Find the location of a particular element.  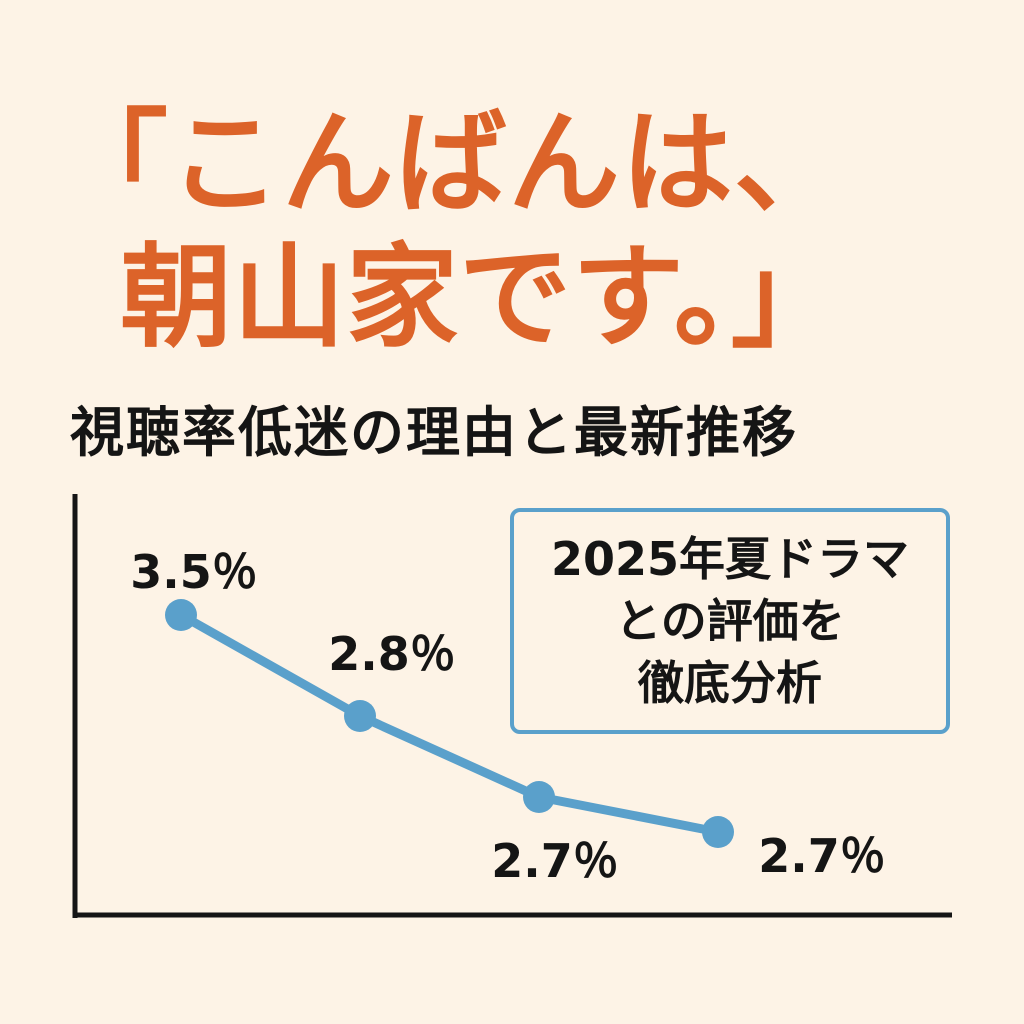

headline-line-2: 朝山家です。」 is located at coordinates (482, 298).